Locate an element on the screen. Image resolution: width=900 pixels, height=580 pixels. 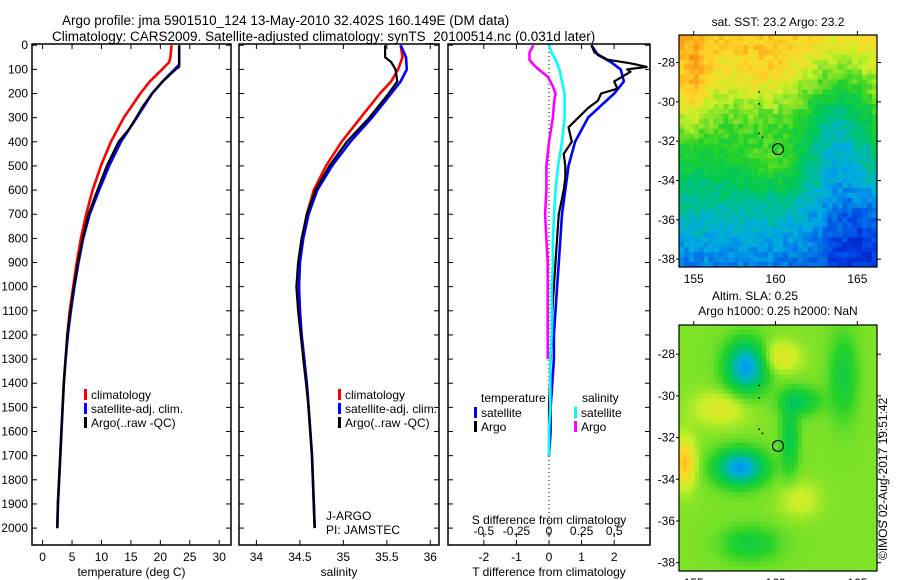
x-tick-label: 2 is located at coordinates (614, 557).